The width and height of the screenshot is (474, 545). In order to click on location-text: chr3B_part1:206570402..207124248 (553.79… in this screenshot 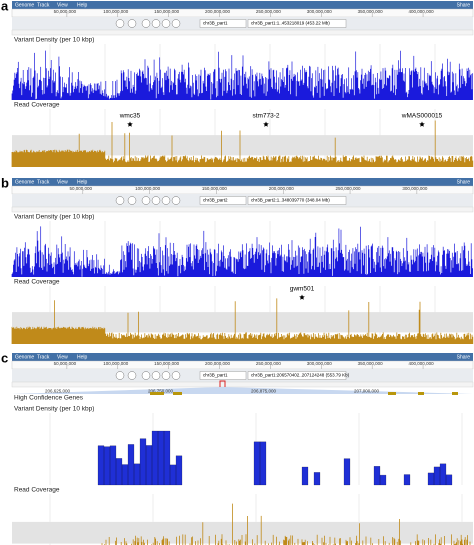, I will do `click(300, 375)`.